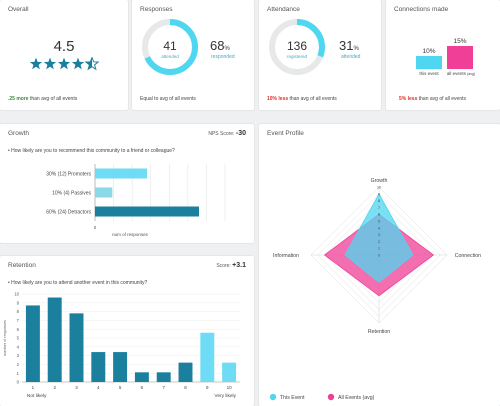  Describe the element at coordinates (18, 338) in the screenshot. I see `retention-y-tick: 5` at that location.